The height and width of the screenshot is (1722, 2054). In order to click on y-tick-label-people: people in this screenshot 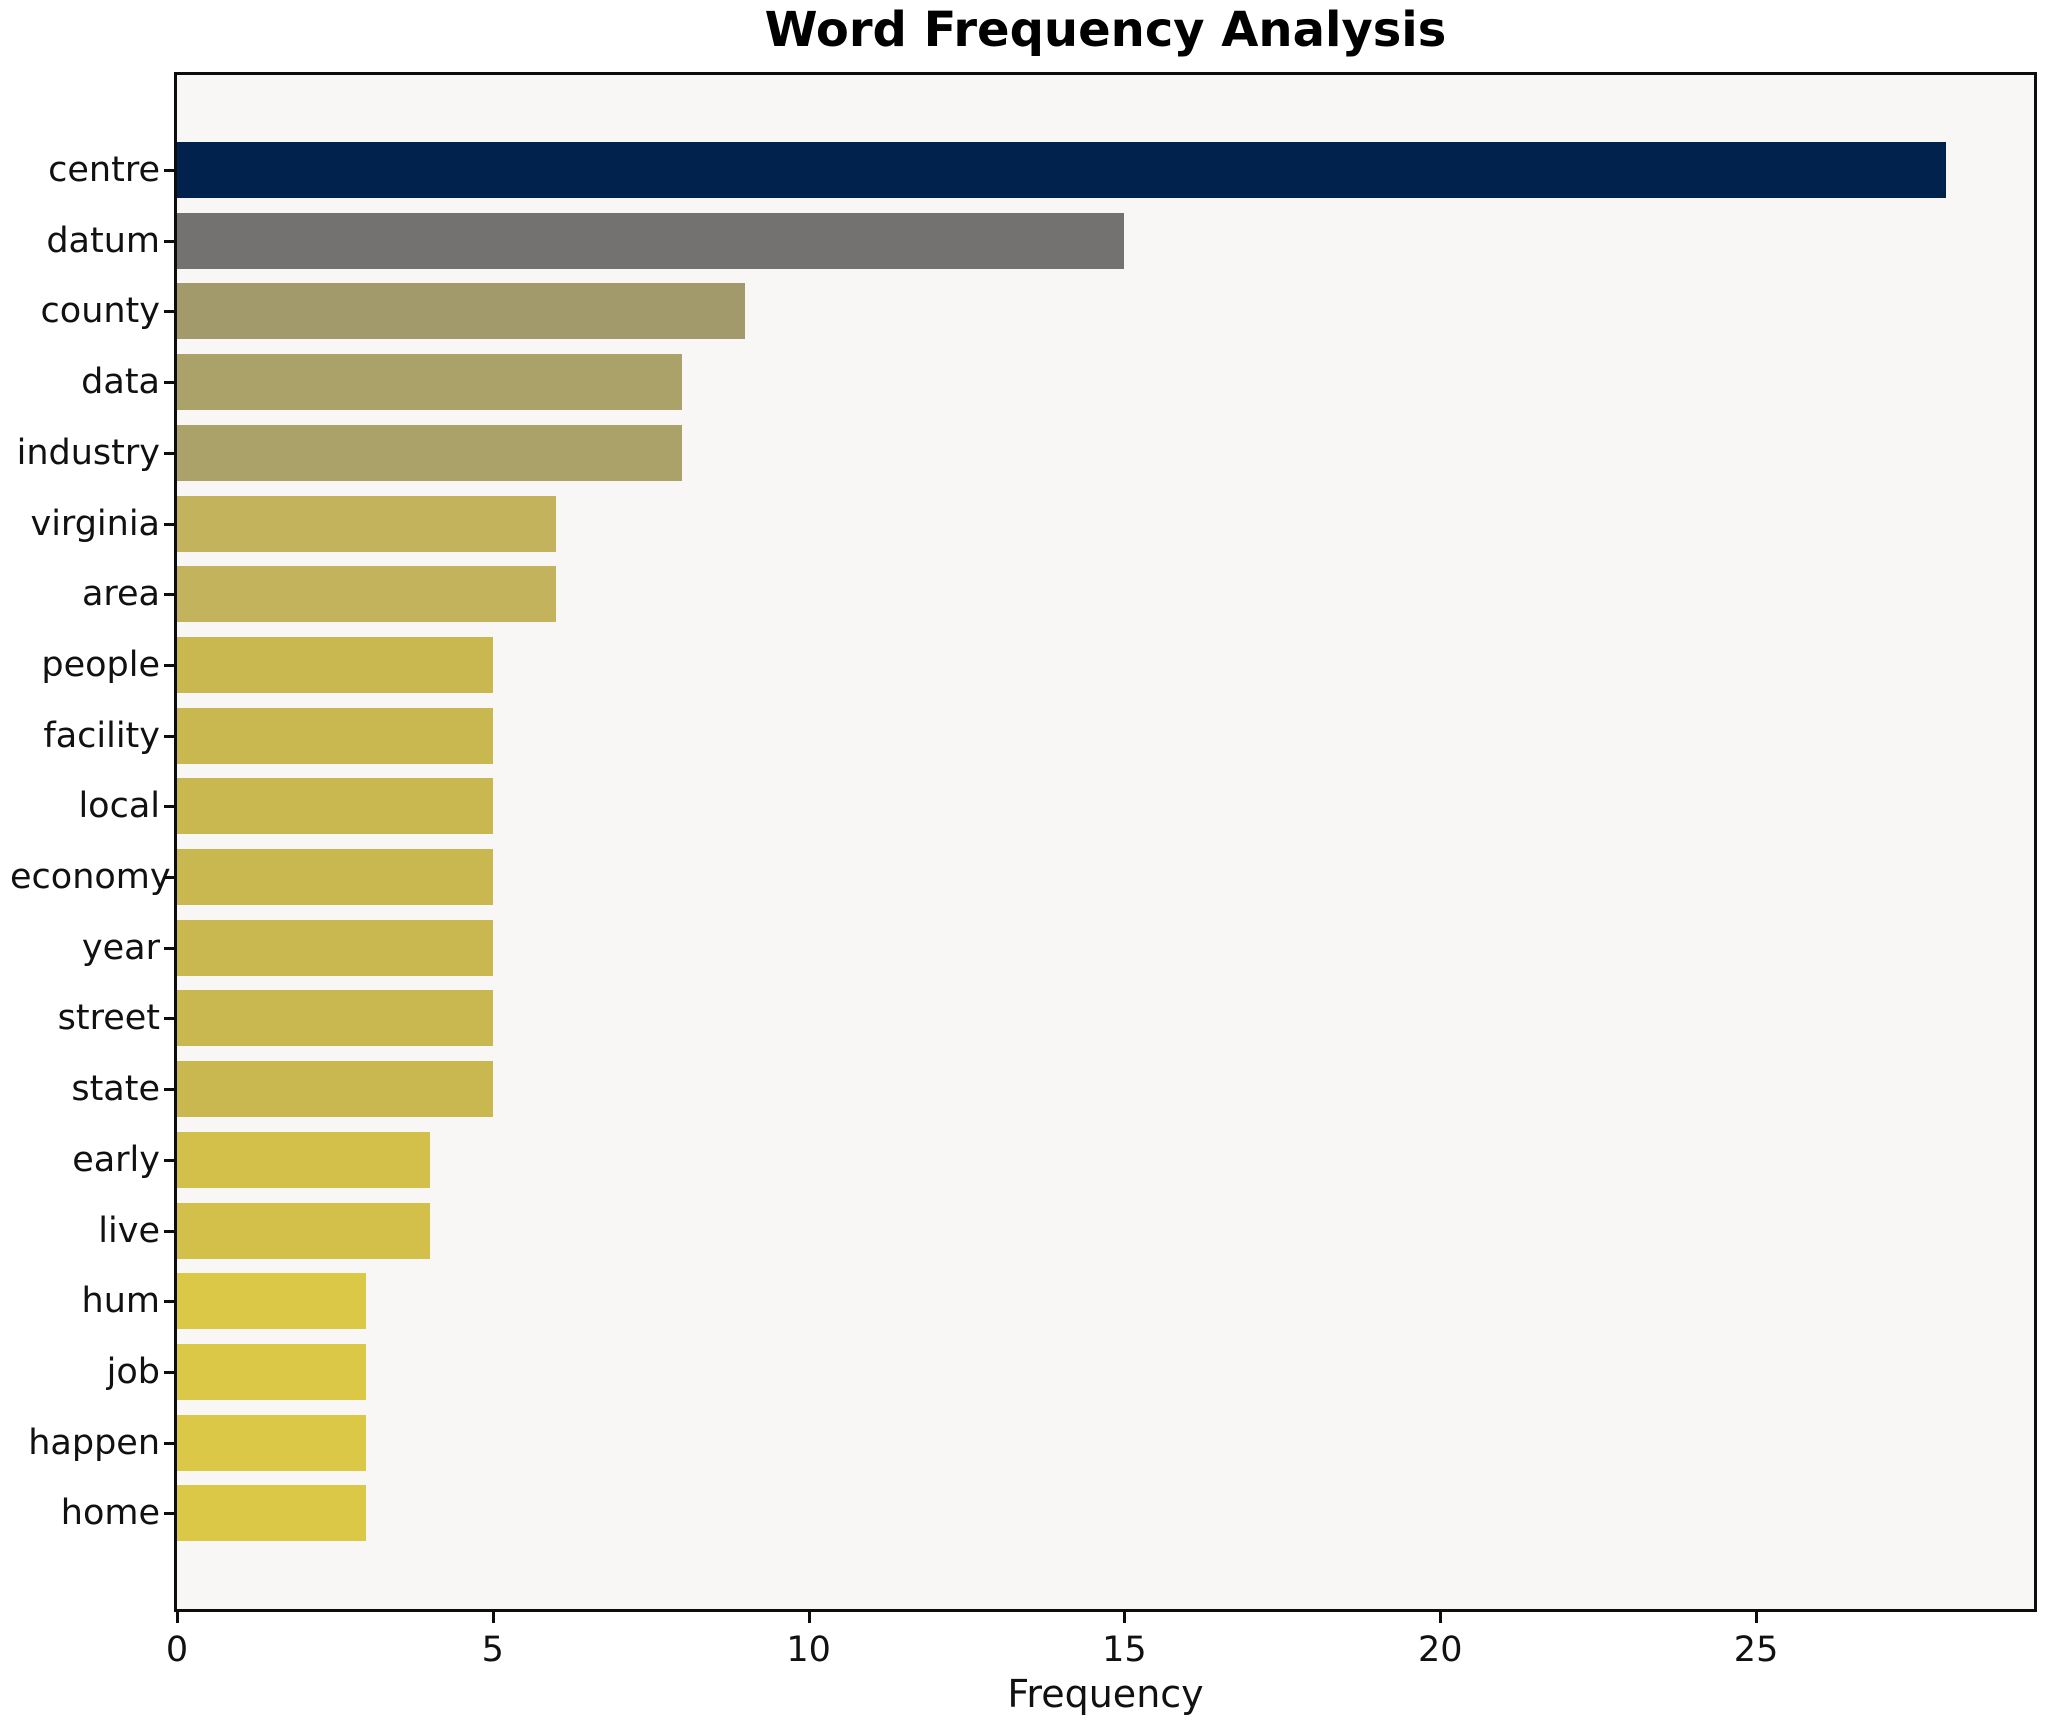, I will do `click(100, 664)`.